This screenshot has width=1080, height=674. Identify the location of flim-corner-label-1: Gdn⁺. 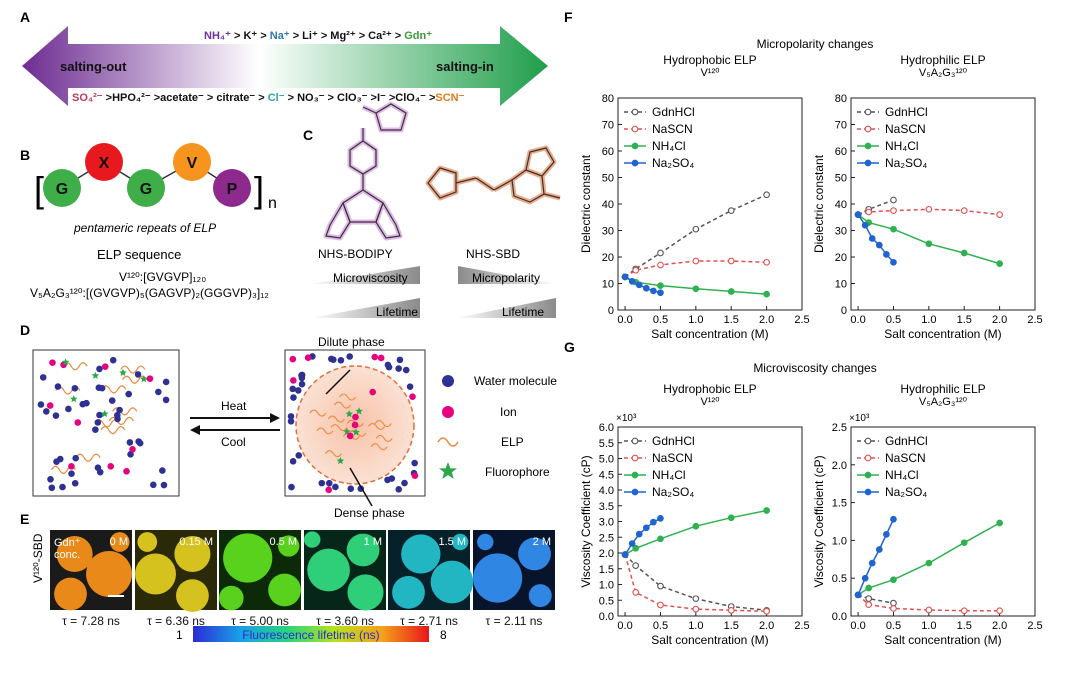
(67, 543).